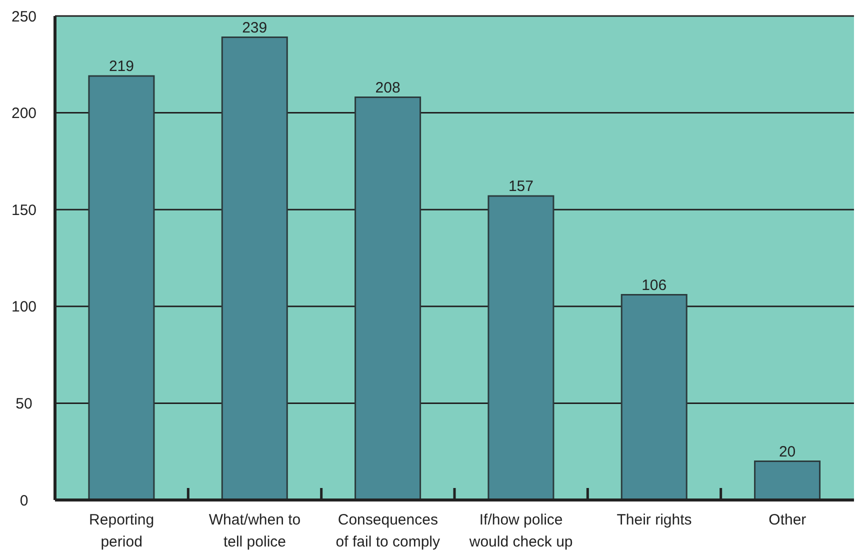 The width and height of the screenshot is (856, 552). I want to click on x-tick-label: What/when to tell police, so click(254, 531).